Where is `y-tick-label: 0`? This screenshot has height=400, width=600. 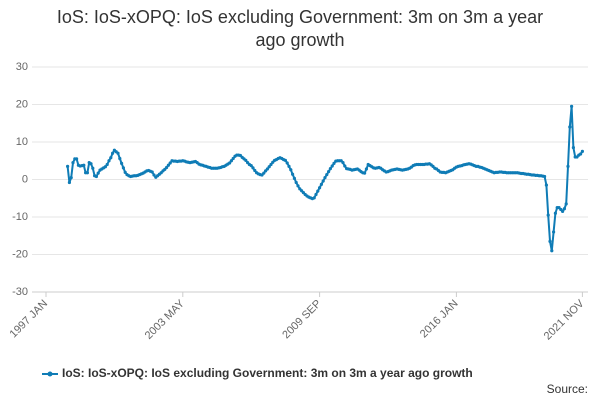 y-tick-label: 0 is located at coordinates (25, 179).